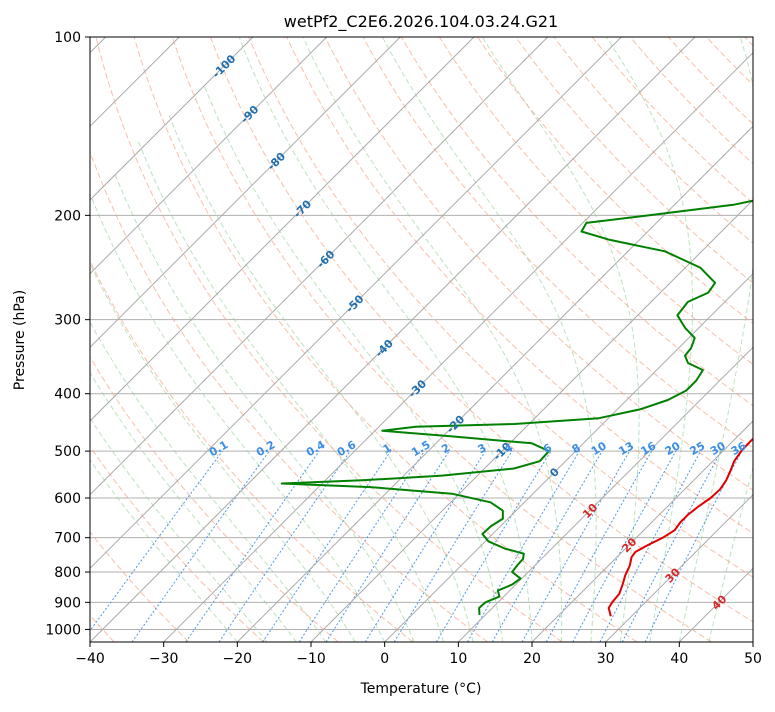 This screenshot has width=775, height=712. What do you see at coordinates (311, 659) in the screenshot?
I see `x-tick-label: −10` at bounding box center [311, 659].